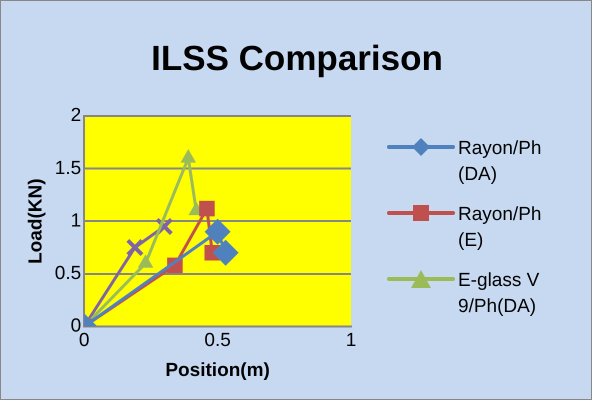  I want to click on legend-label: Rayon/Ph(DA), so click(500, 162).